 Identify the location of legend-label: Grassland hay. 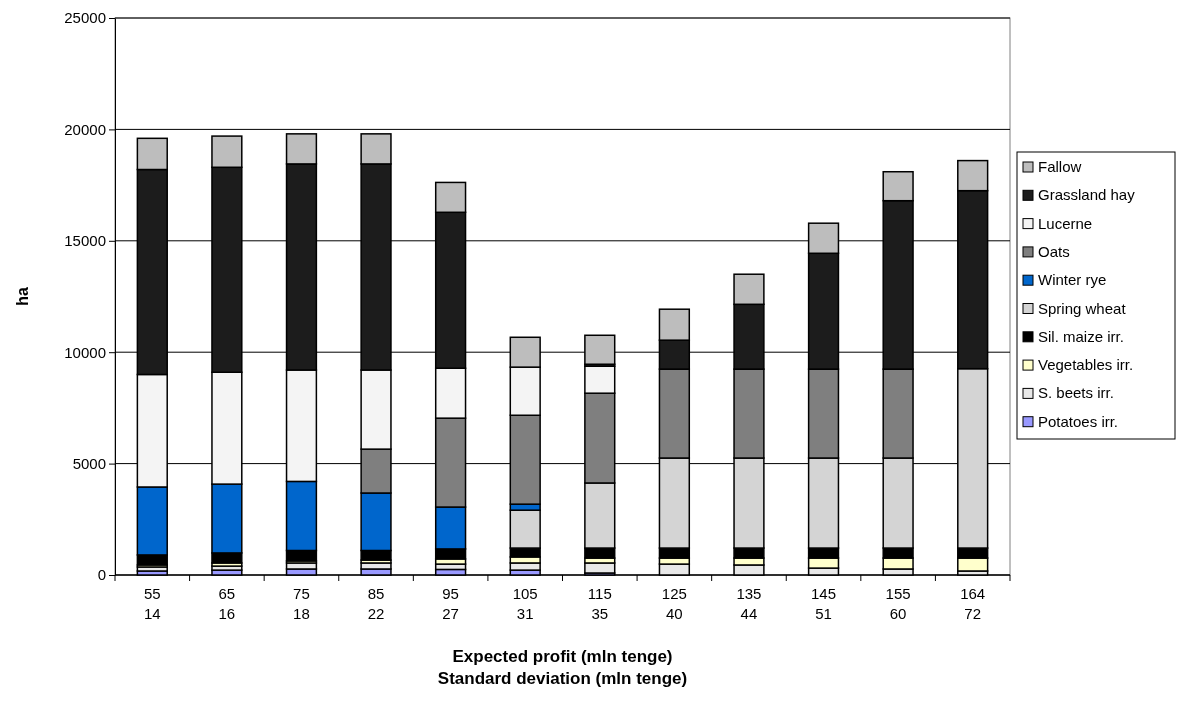
(1087, 195).